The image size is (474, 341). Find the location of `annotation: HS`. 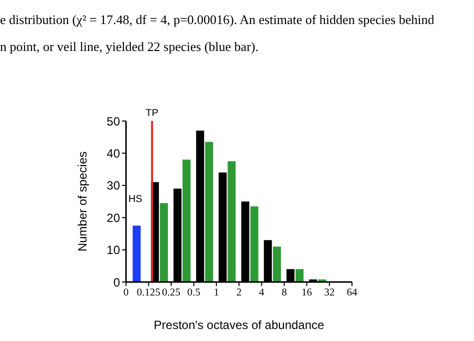

annotation: HS is located at coordinates (135, 199).